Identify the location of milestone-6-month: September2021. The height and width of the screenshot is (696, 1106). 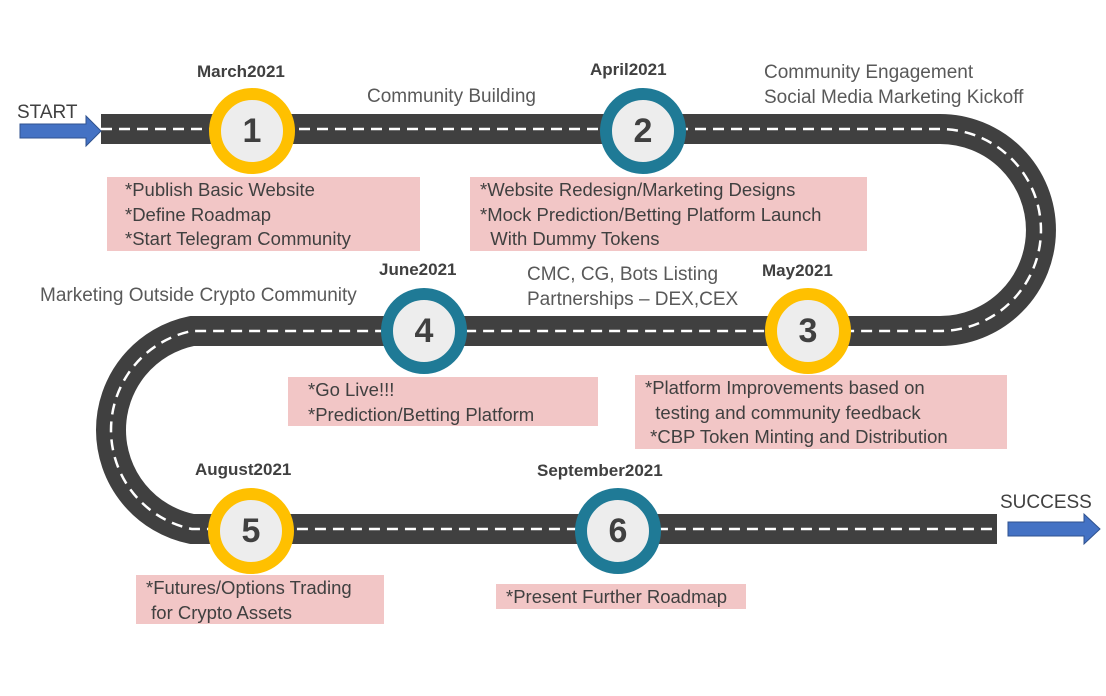
(600, 470).